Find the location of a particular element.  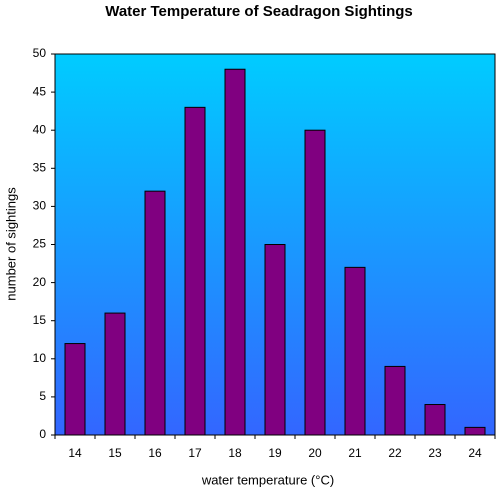

x-tick-label: 18 is located at coordinates (235, 453).